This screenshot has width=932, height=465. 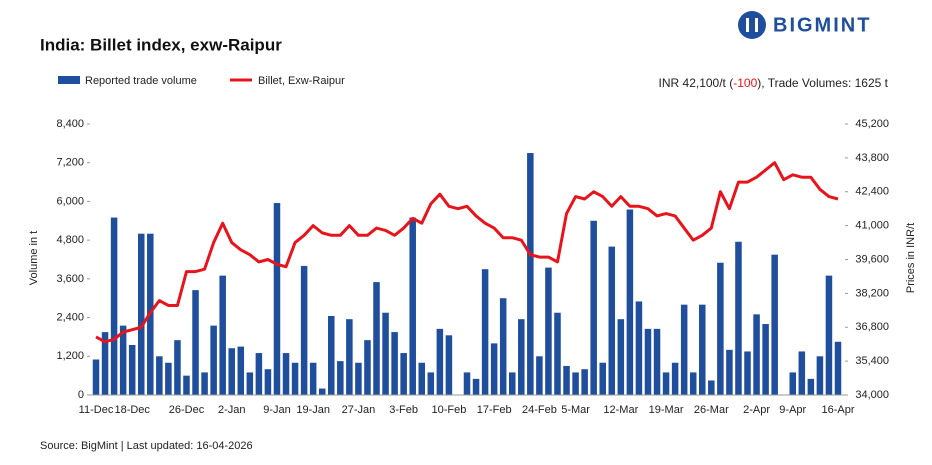 What do you see at coordinates (822, 83) in the screenshot?
I see `summary-text: ), Trade Volumes: 1625 t` at bounding box center [822, 83].